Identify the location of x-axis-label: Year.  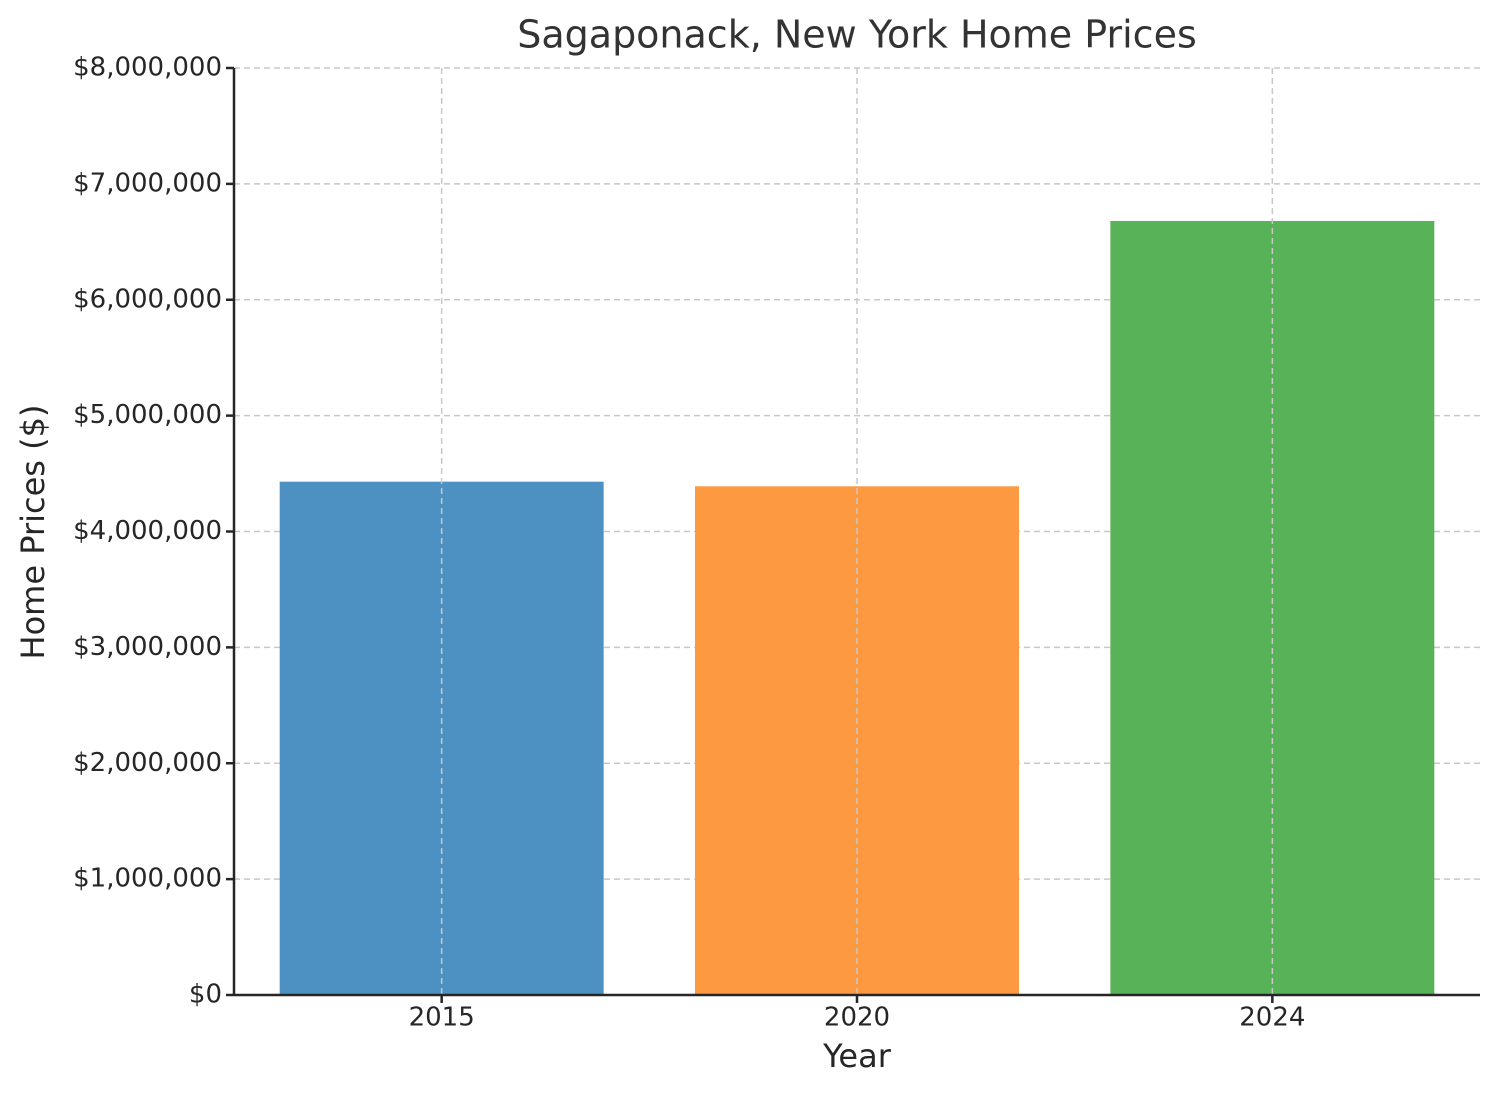
(857, 1056).